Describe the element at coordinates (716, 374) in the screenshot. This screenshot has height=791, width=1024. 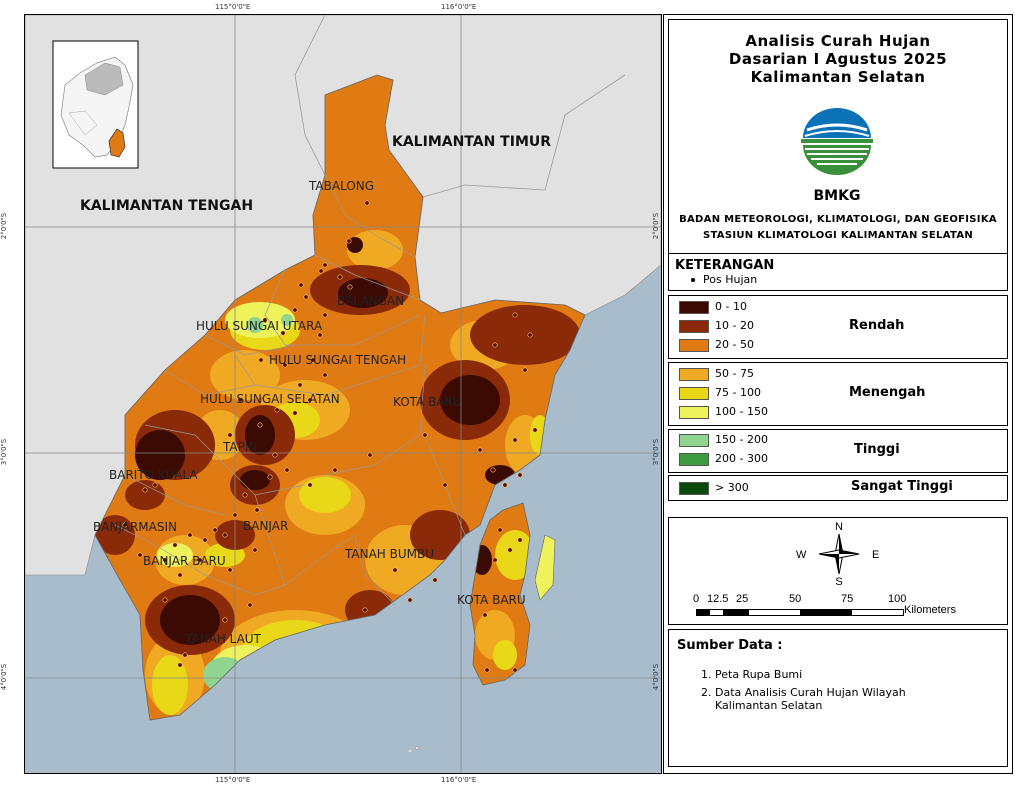
I see `legend-item: 50 - 75` at that location.